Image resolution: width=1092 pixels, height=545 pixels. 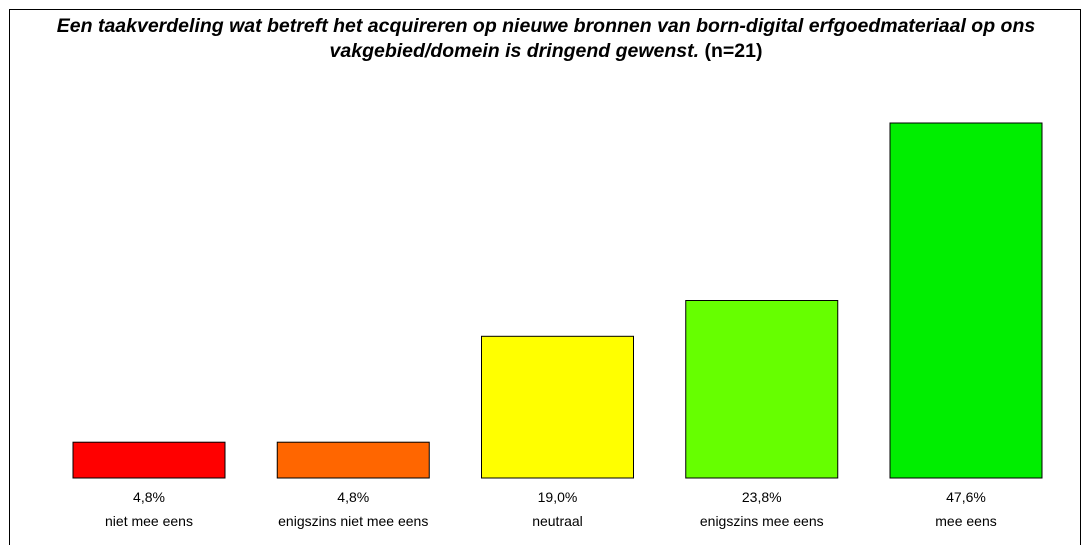 I want to click on x-tick-label: niet mee eens, so click(x=149, y=521).